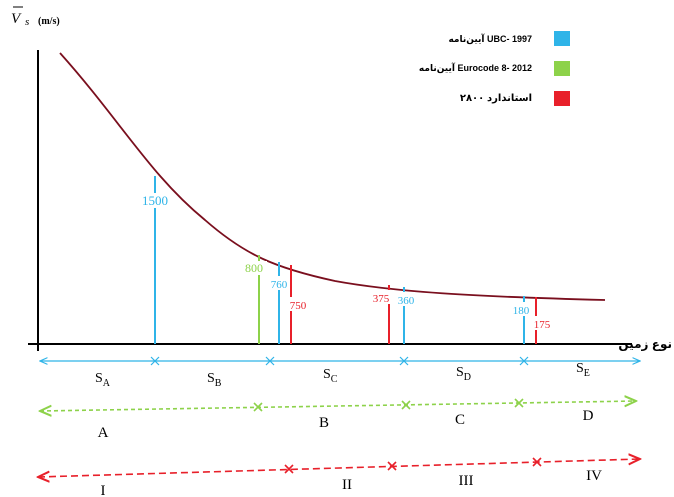 The height and width of the screenshot is (497, 674). I want to click on ubc-class-se: SE, so click(583, 370).